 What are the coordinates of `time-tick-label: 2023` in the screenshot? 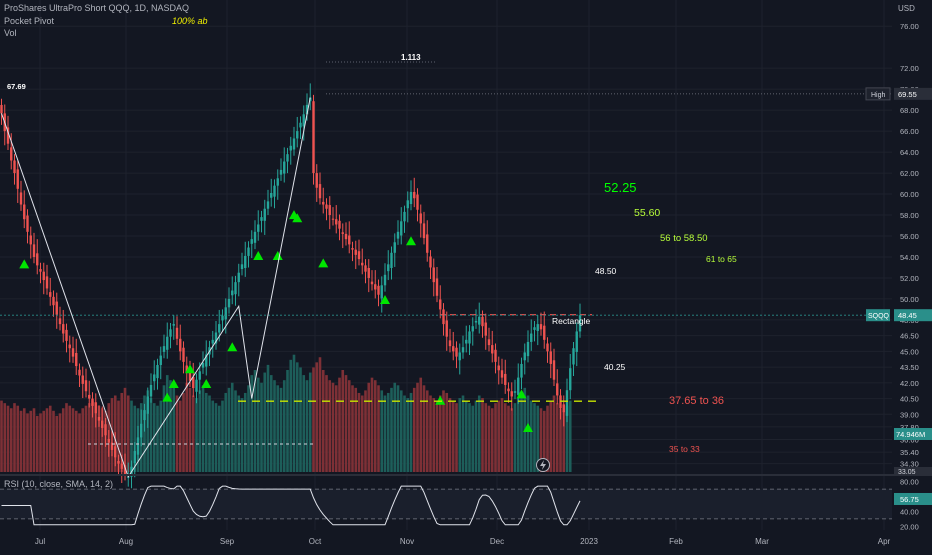 It's located at (589, 541).